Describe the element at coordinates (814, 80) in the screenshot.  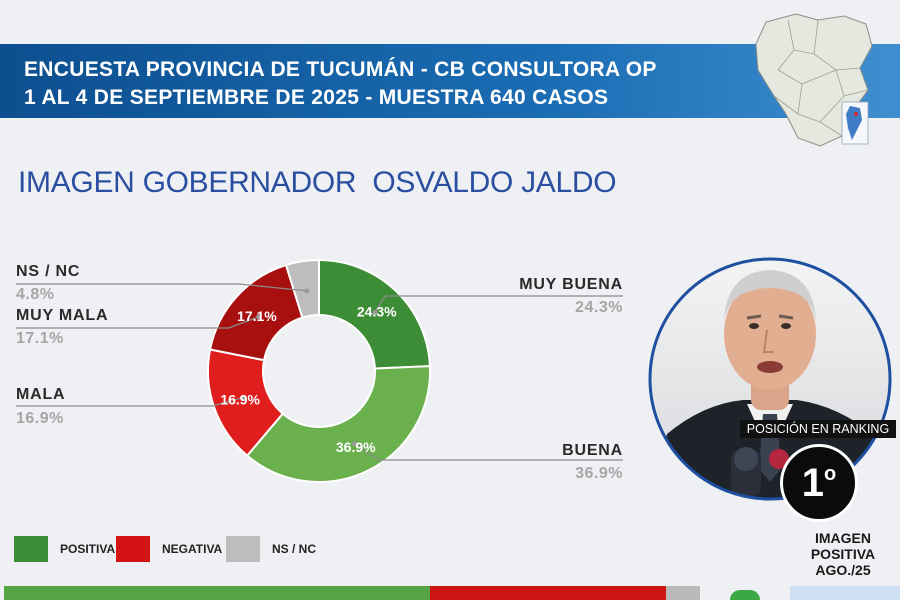
I see `province-map` at that location.